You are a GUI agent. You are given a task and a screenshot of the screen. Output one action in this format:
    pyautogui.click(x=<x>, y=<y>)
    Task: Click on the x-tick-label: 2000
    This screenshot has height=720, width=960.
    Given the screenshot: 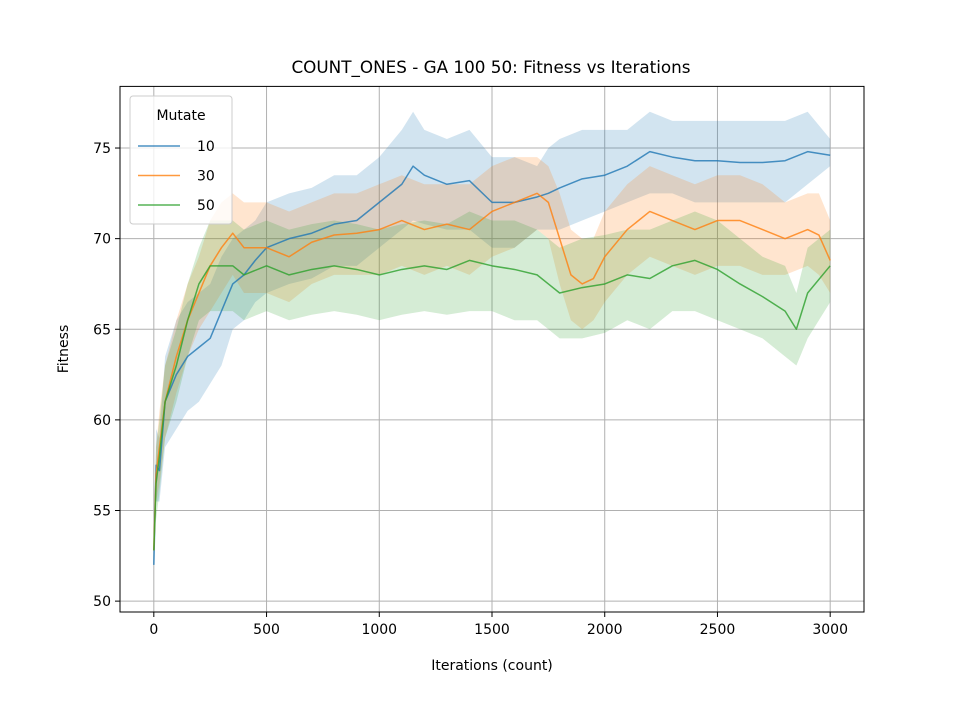 What is the action you would take?
    pyautogui.click(x=605, y=630)
    